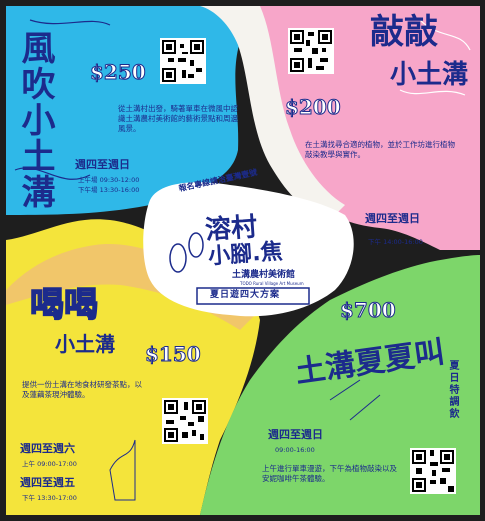 The height and width of the screenshot is (521, 485). I want to click on plan2-title-line2: 小土溝, so click(429, 75).